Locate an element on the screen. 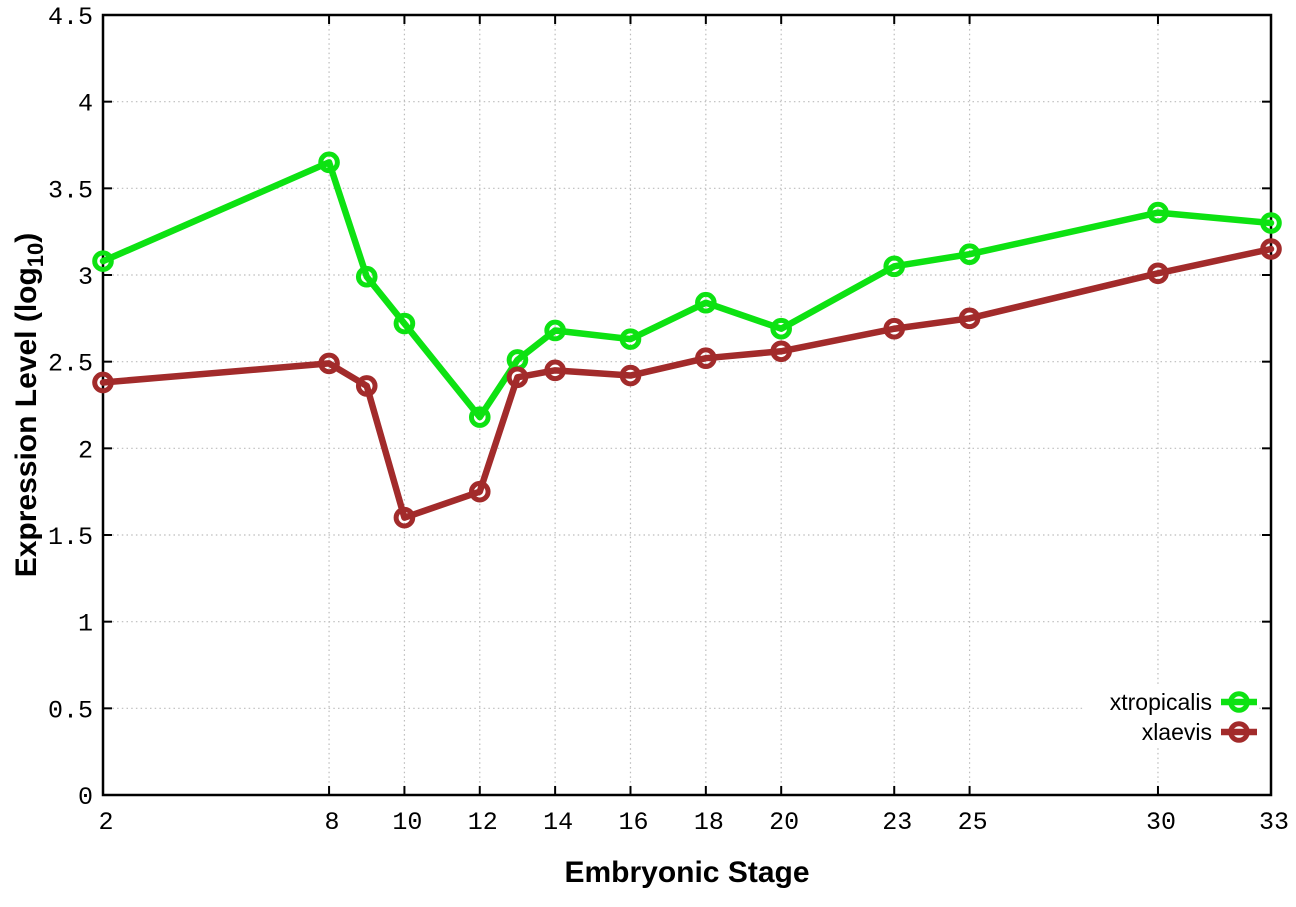 The height and width of the screenshot is (907, 1296). y-tick-label: 1.5 is located at coordinates (70, 537).